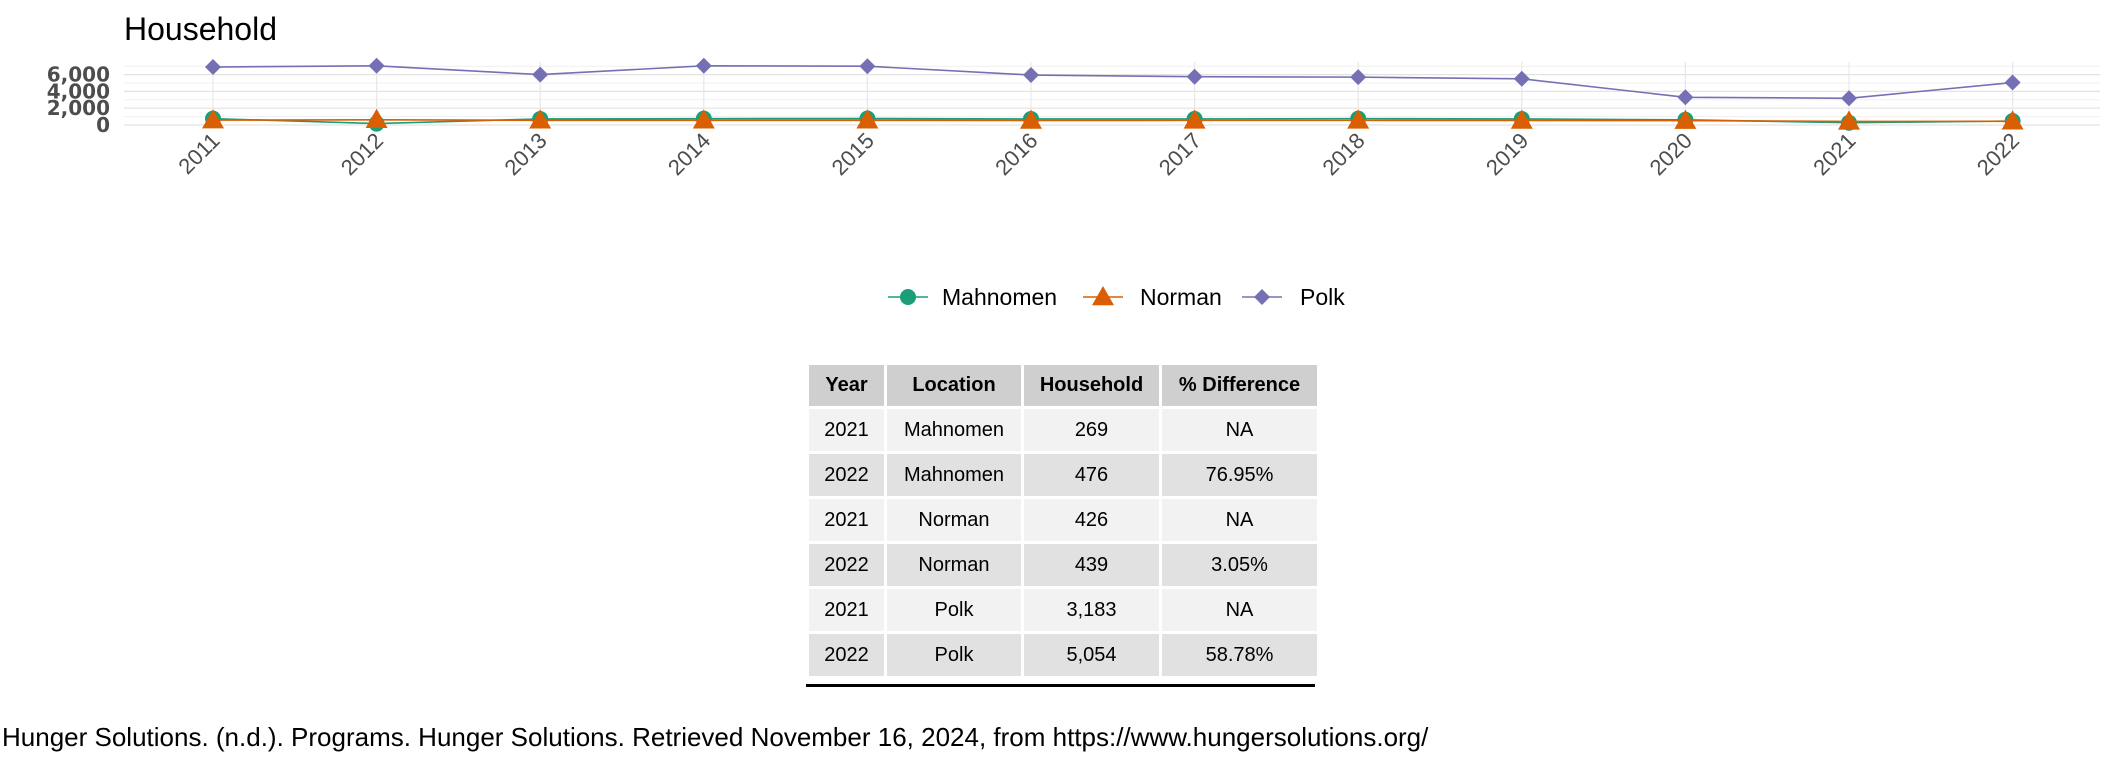  Describe the element at coordinates (1239, 655) in the screenshot. I see `table-cell-percent-difference: 58.78%` at that location.